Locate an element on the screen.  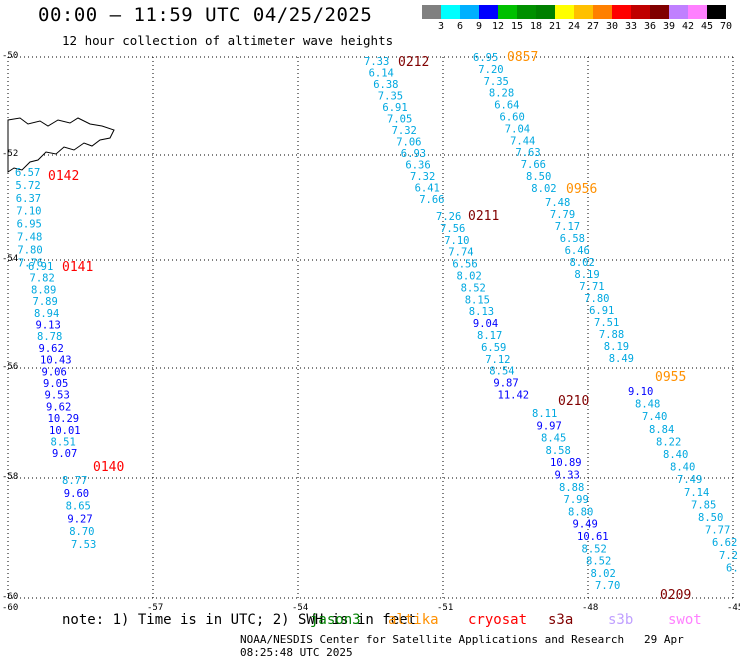
color-scale-tick: 42 is located at coordinates (688, 26).